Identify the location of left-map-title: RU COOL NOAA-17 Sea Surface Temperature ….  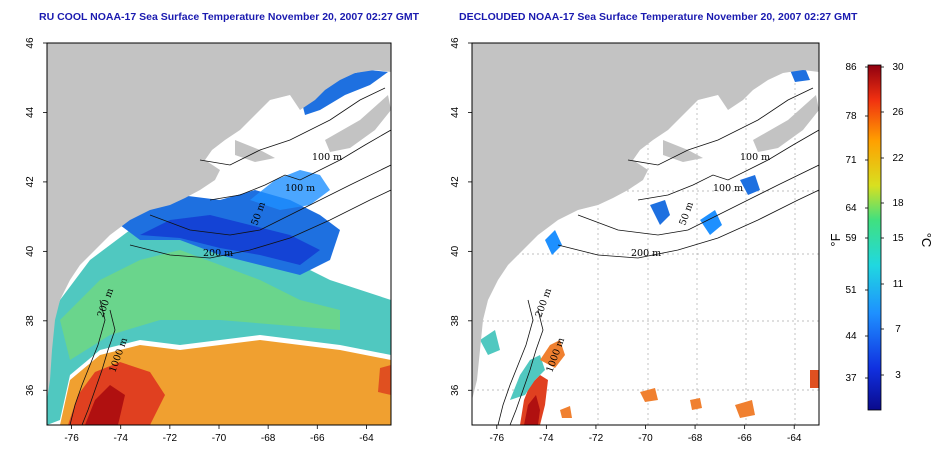
(229, 17).